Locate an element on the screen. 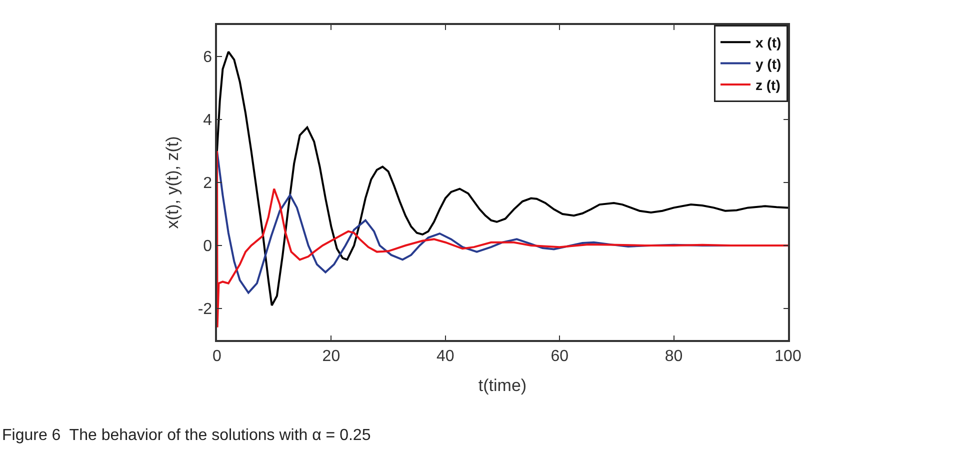 The width and height of the screenshot is (955, 463). y-tick-label: 0 is located at coordinates (207, 247).